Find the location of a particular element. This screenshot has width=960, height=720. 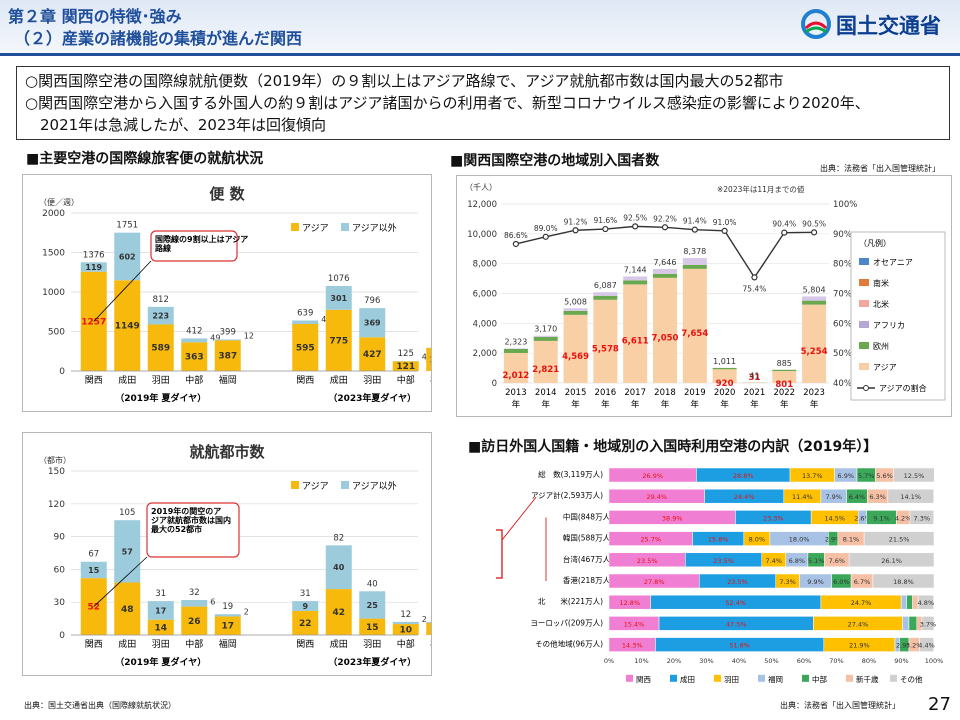

flights-section-title: ■主要空港の国際線旅客便の就航状況 is located at coordinates (145, 159).